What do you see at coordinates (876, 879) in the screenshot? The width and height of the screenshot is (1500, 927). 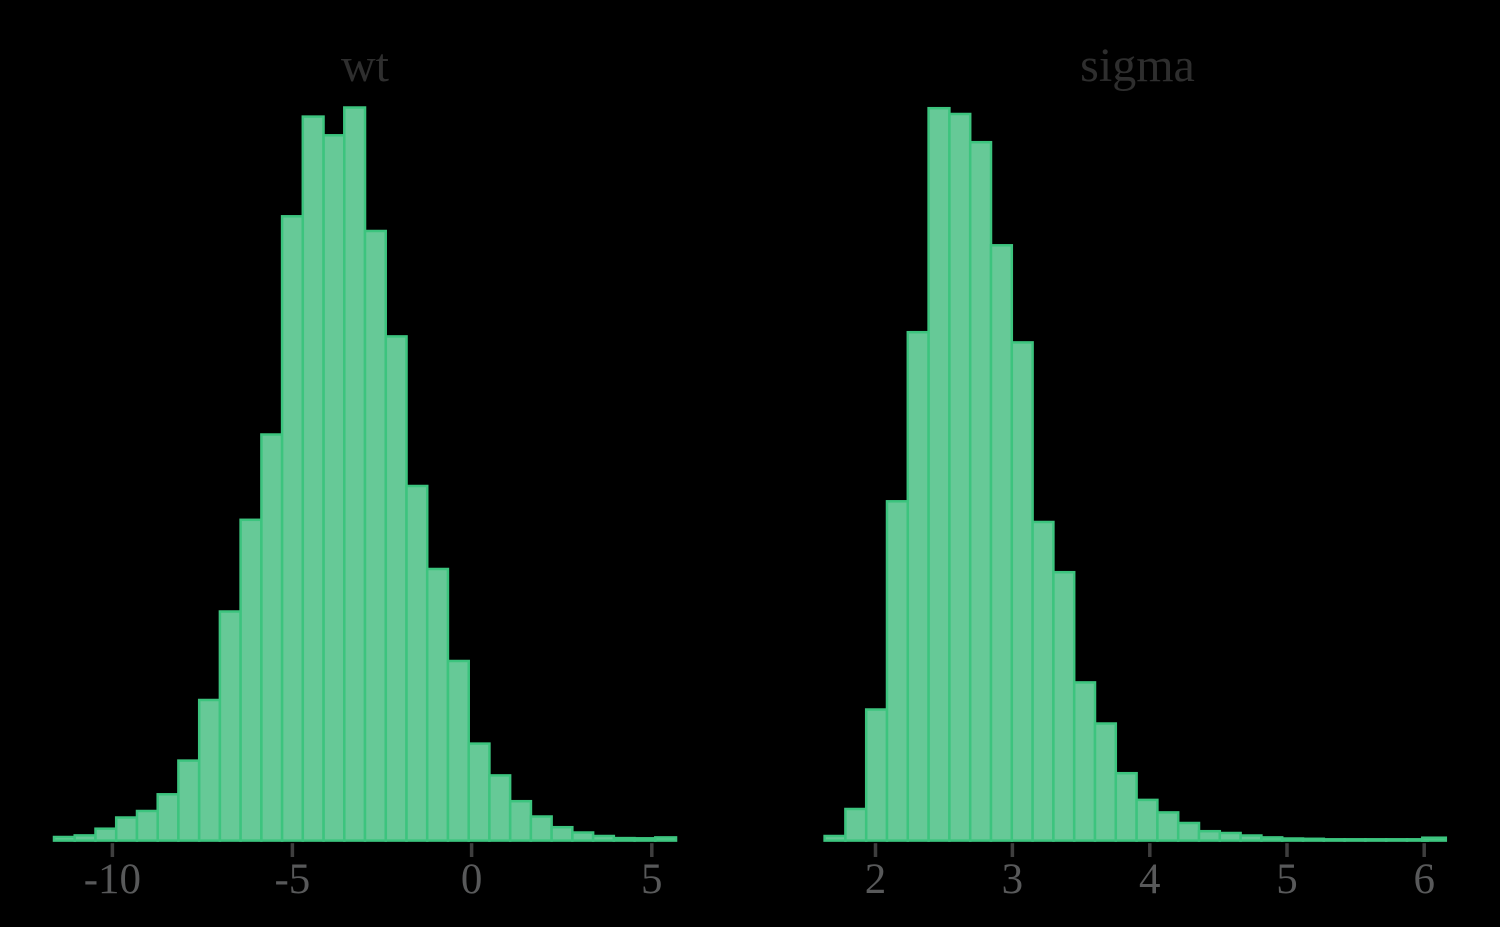 I see `svg-text: 2` at bounding box center [876, 879].